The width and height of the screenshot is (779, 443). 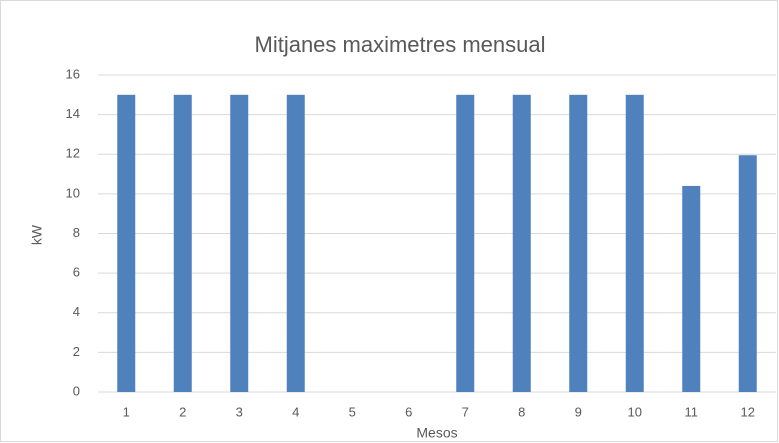 What do you see at coordinates (635, 411) in the screenshot?
I see `x-tick-label: 10` at bounding box center [635, 411].